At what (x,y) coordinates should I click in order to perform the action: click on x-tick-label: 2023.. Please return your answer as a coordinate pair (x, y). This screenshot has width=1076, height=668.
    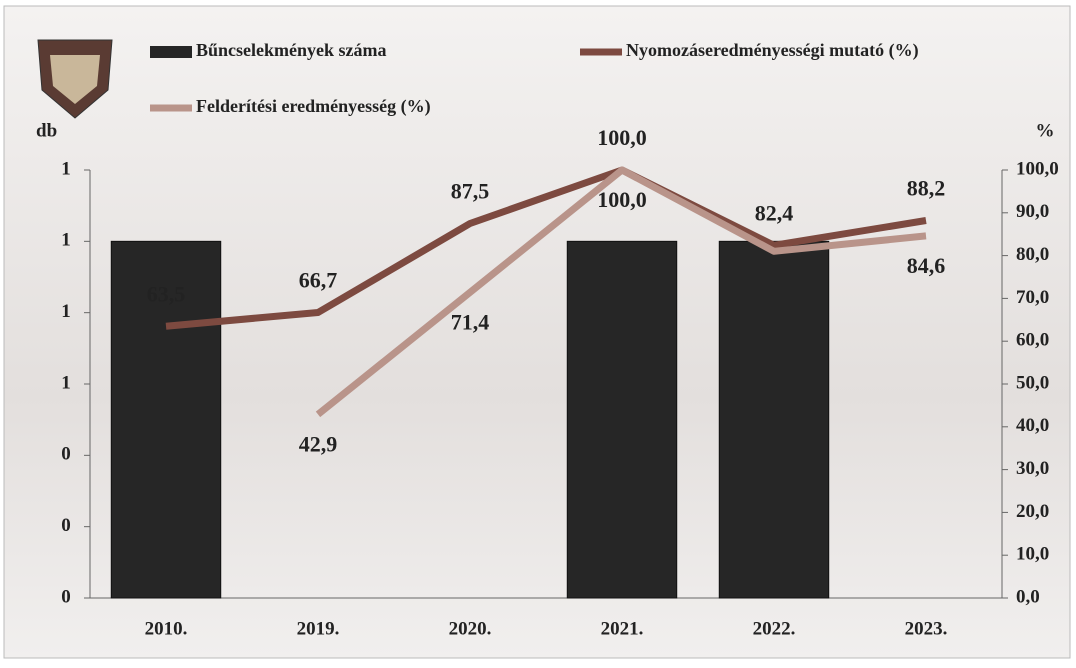
    Looking at the image, I should click on (926, 628).